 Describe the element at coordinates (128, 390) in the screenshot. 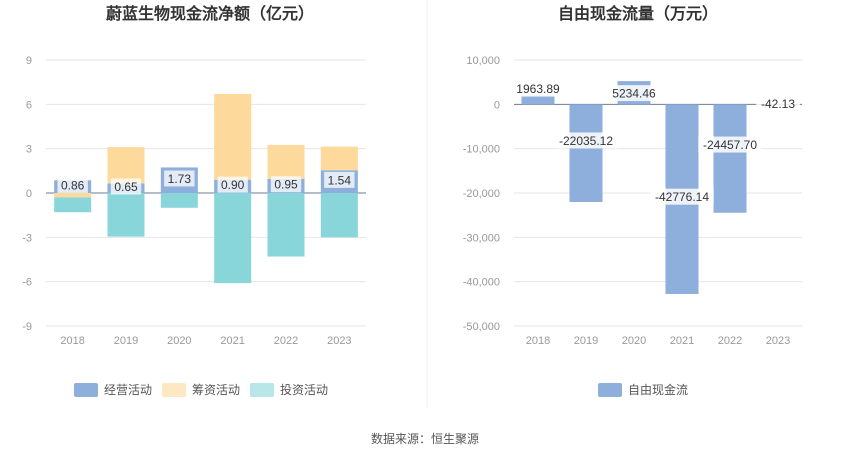

I see `legend-label-operating: 经营活动` at that location.